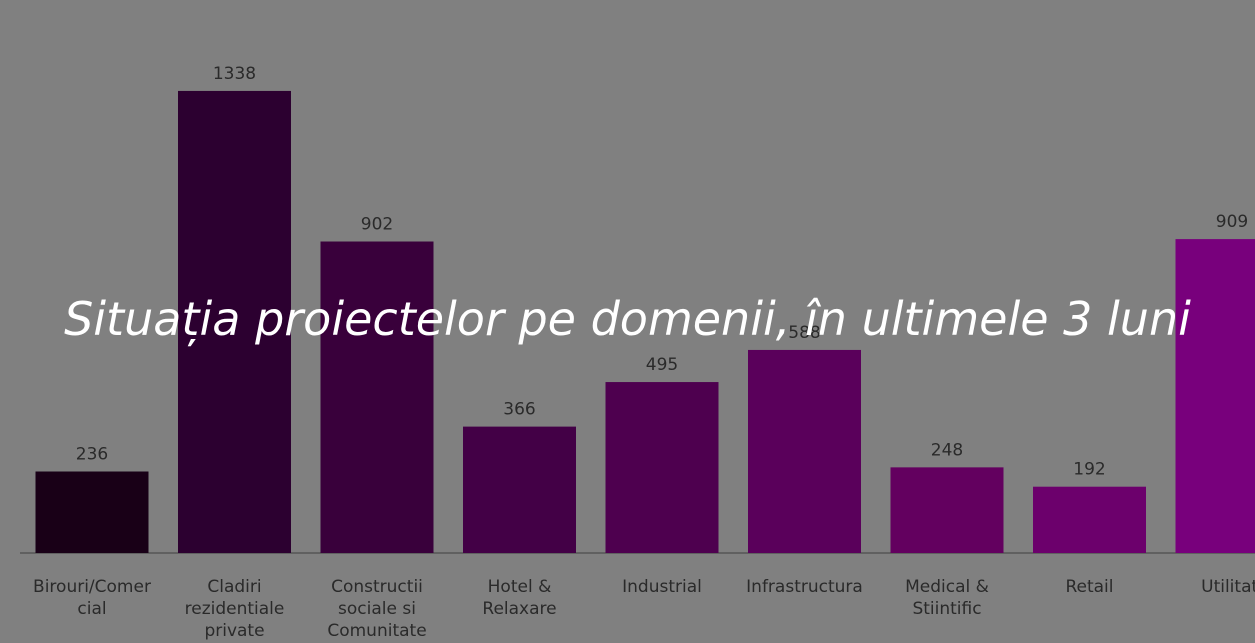  Describe the element at coordinates (1232, 222) in the screenshot. I see `value-label: 909` at that location.